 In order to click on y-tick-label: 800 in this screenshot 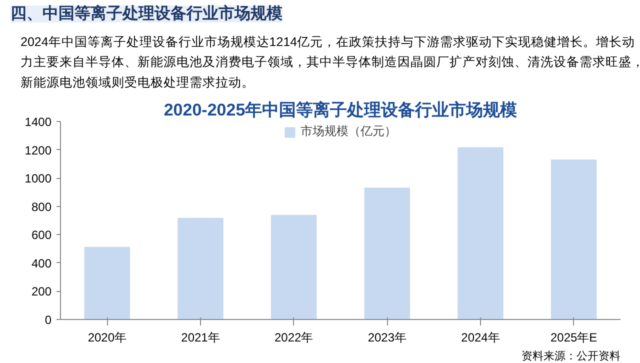, I will do `click(41, 207)`.